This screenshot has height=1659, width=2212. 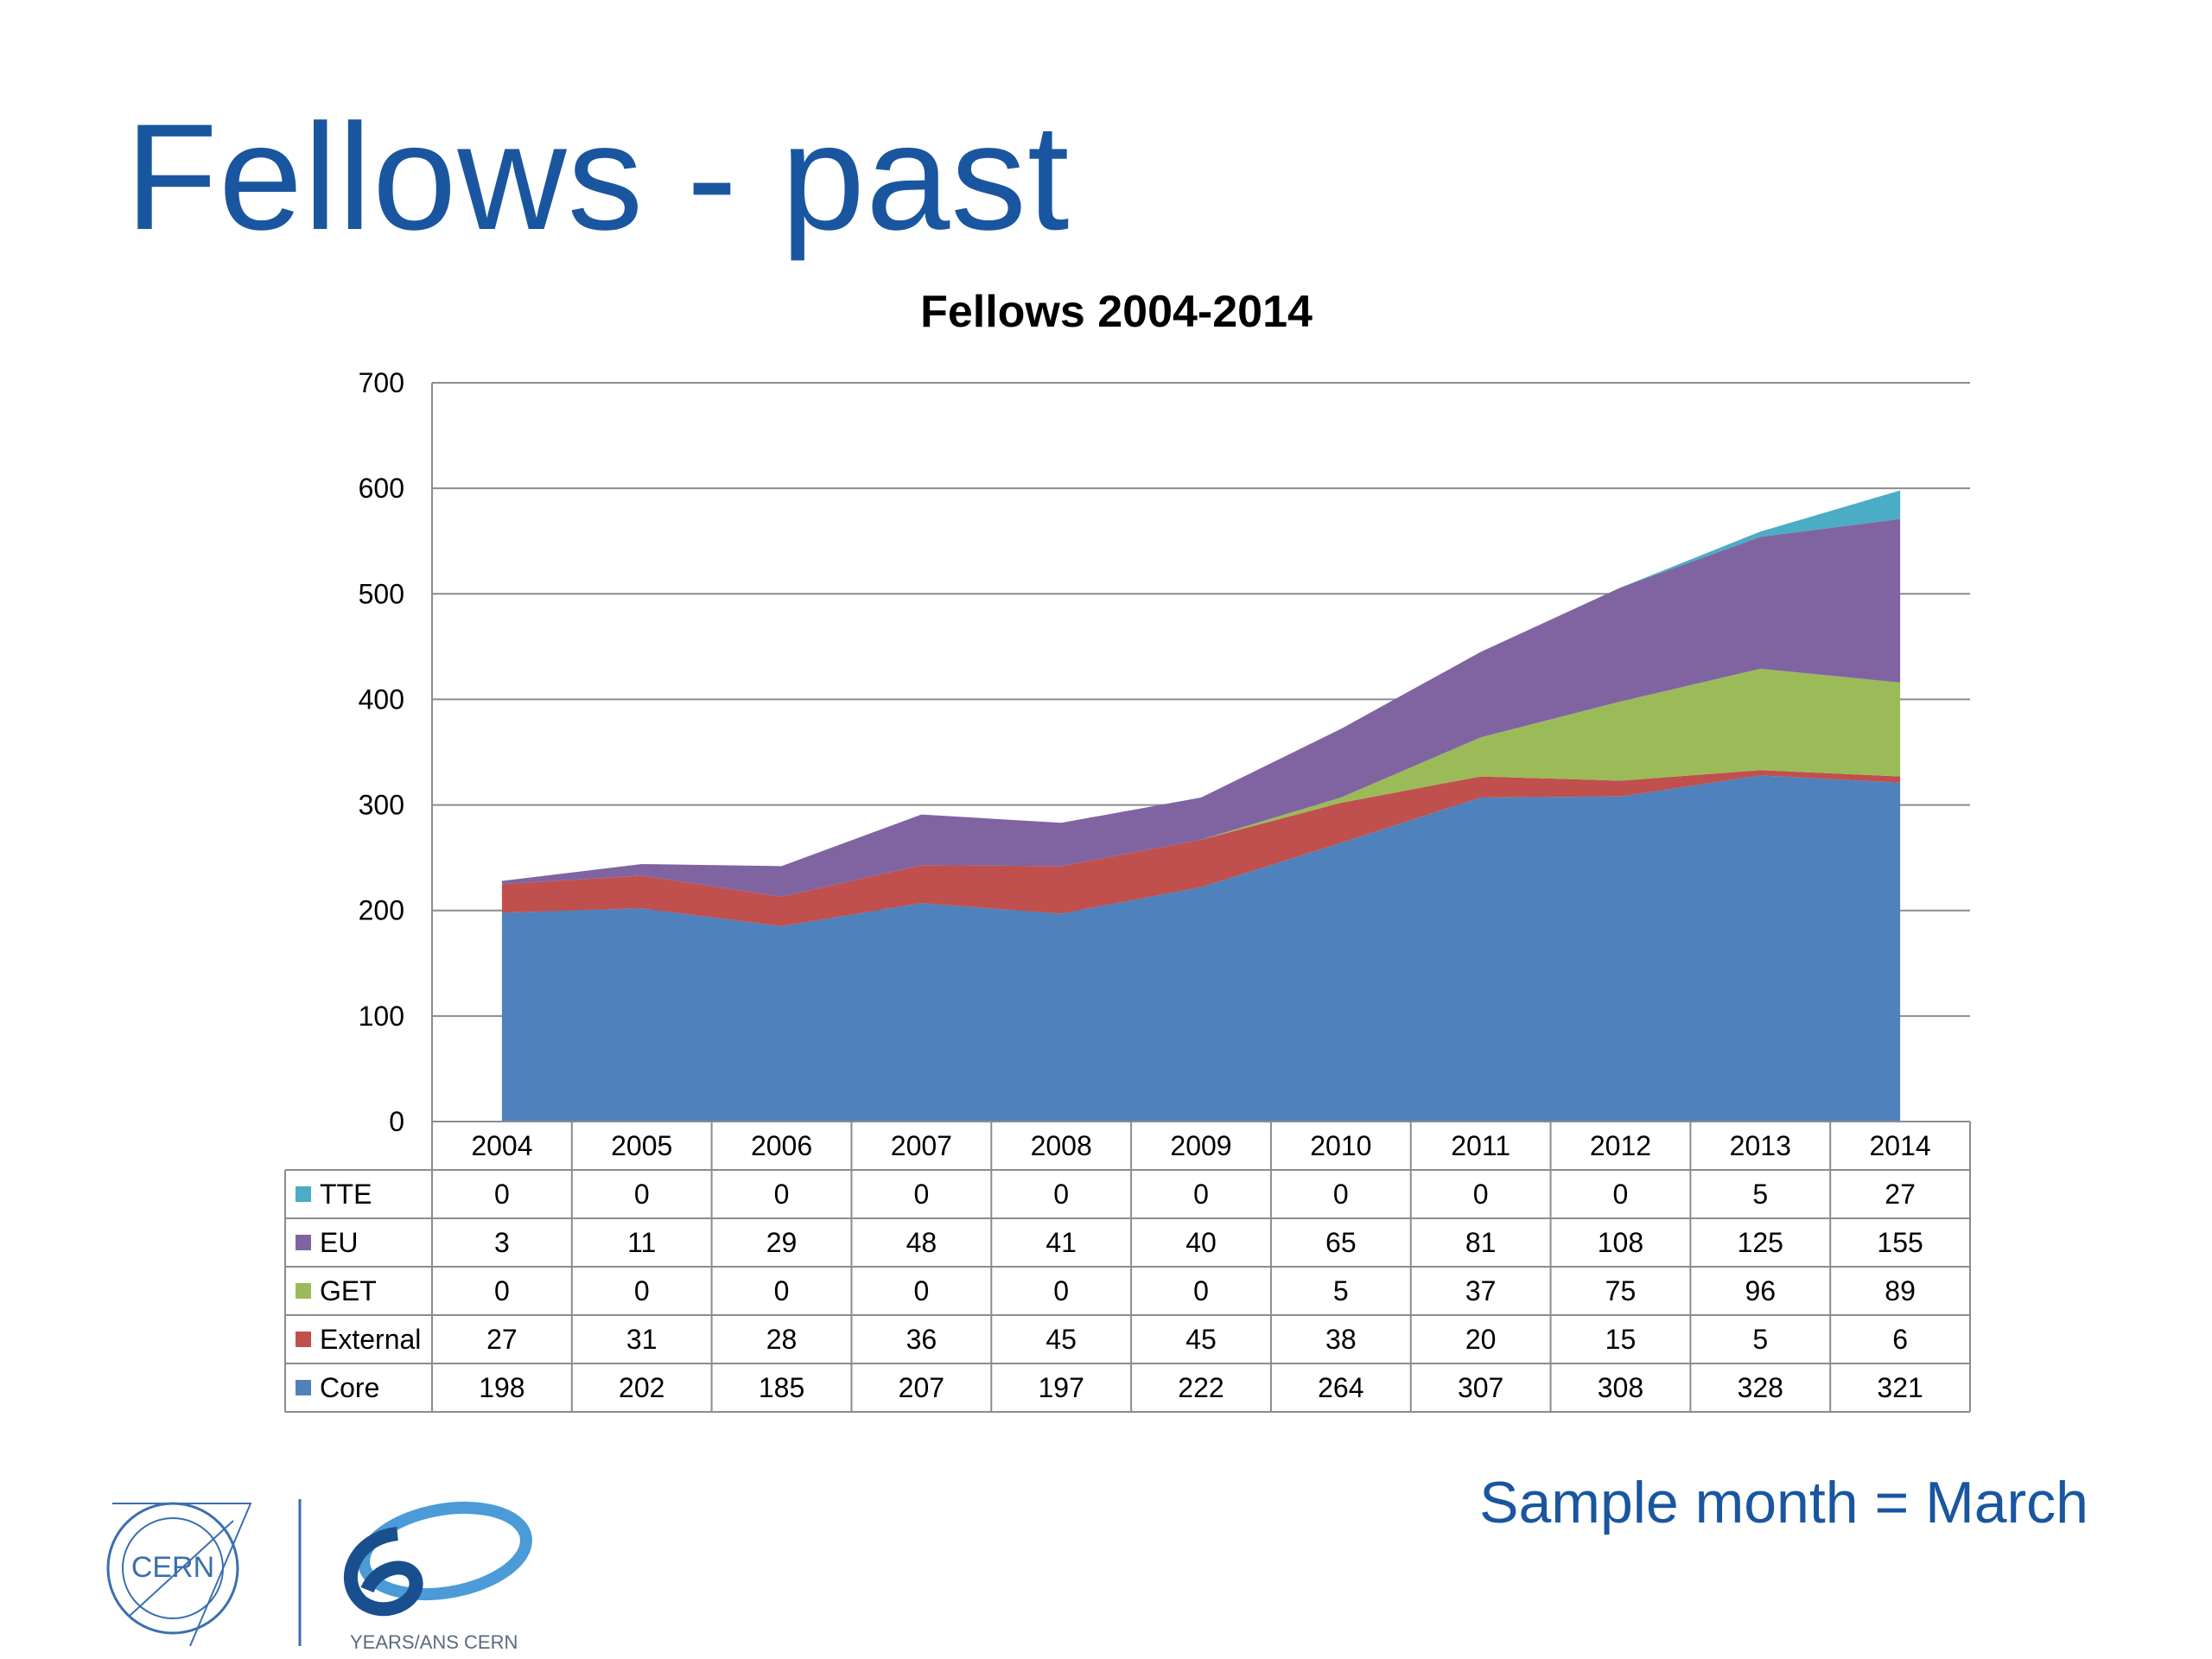 What do you see at coordinates (1620, 1145) in the screenshot?
I see `x-tick-label: 2012` at bounding box center [1620, 1145].